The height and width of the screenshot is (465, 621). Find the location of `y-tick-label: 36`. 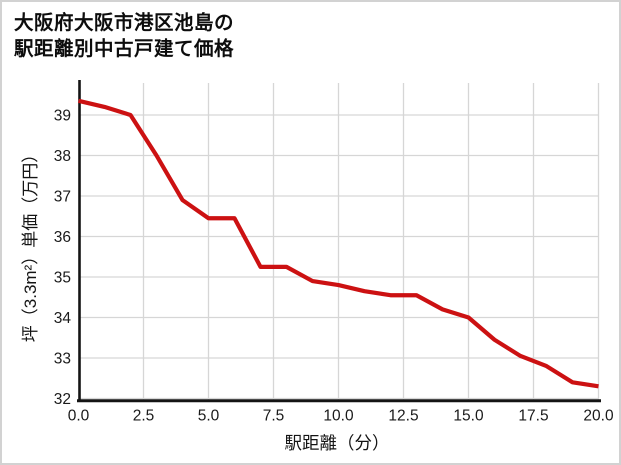

y-tick-label: 36 is located at coordinates (62, 237).